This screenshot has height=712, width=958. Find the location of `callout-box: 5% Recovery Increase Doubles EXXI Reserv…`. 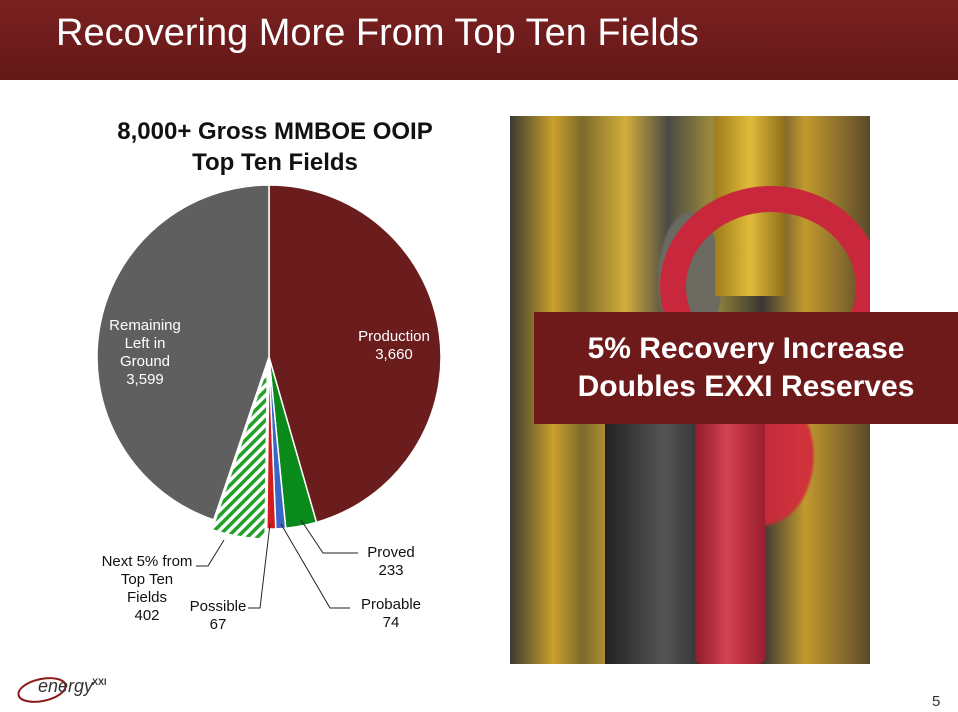

callout-box: 5% Recovery Increase Doubles EXXI Reserv… is located at coordinates (746, 368).